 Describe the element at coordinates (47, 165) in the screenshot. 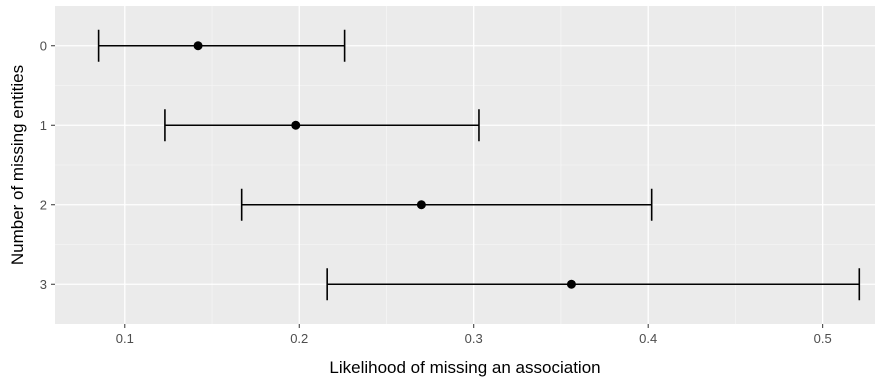

I see `y-axis-ticks: 0 1 2 3` at that location.